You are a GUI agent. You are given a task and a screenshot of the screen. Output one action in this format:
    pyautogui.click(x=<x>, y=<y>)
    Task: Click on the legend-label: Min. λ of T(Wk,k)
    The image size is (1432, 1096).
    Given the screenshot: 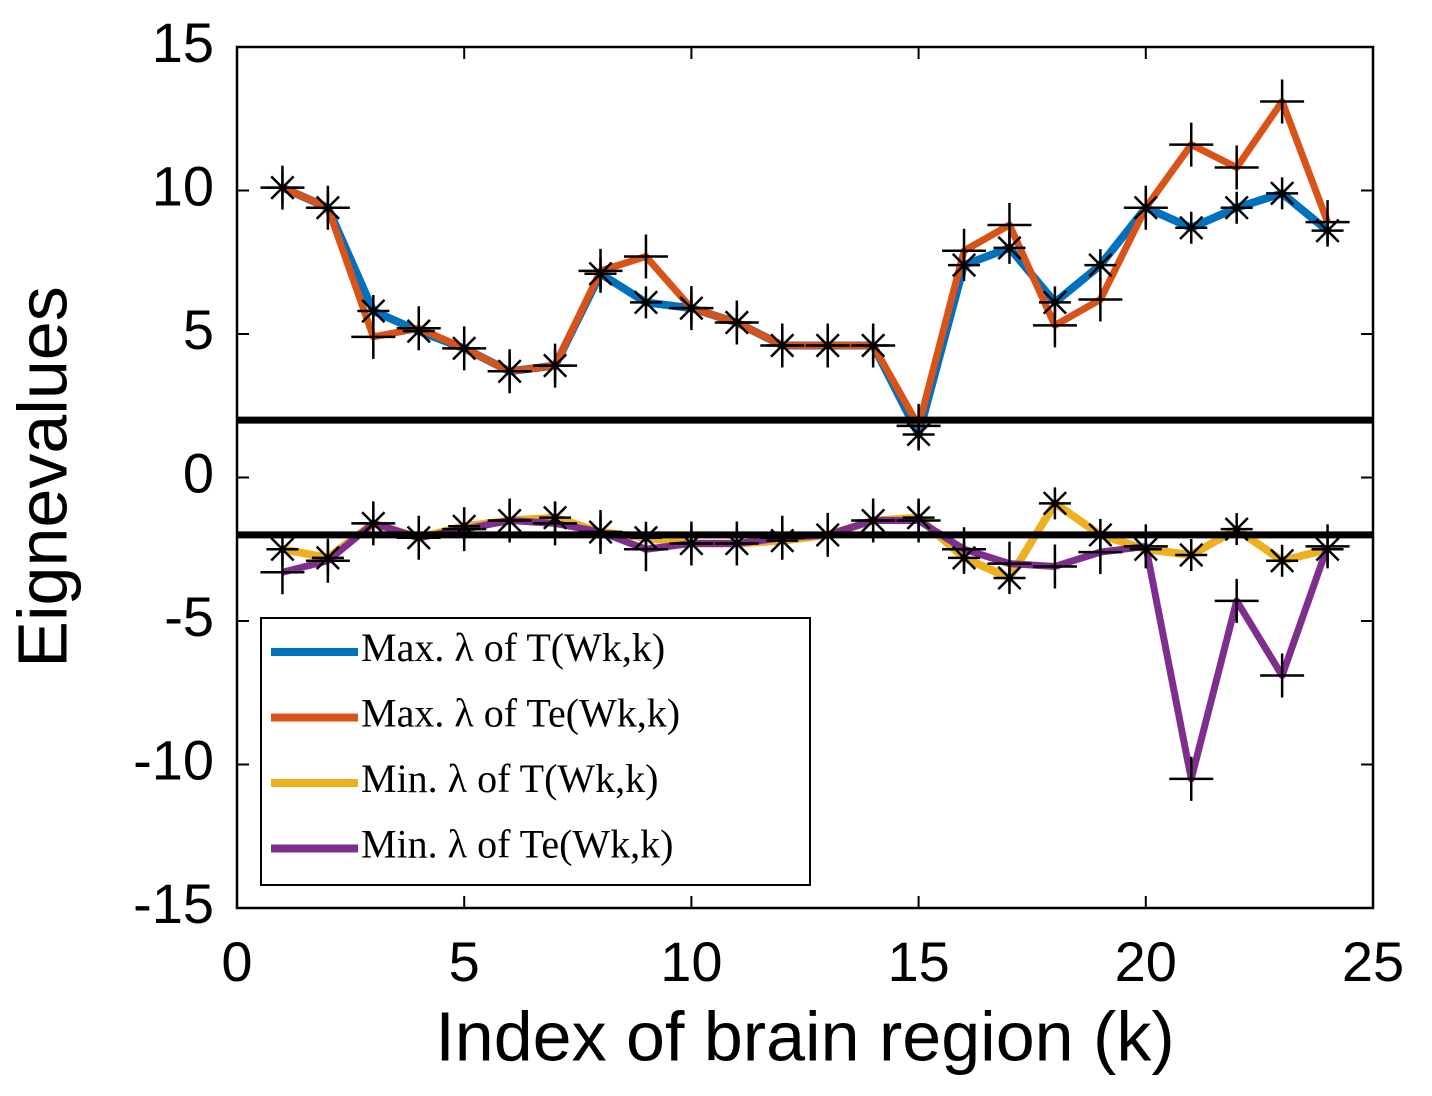 What is the action you would take?
    pyautogui.click(x=510, y=778)
    